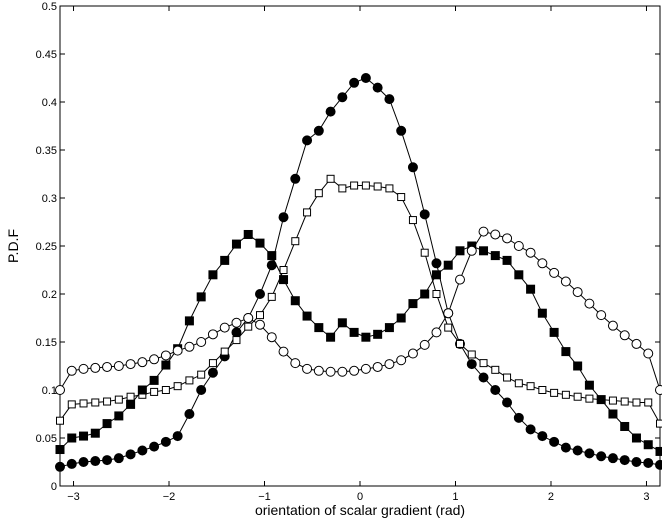  I want to click on x-axis-label: orientation of scalar gradient (rad), so click(360, 510).